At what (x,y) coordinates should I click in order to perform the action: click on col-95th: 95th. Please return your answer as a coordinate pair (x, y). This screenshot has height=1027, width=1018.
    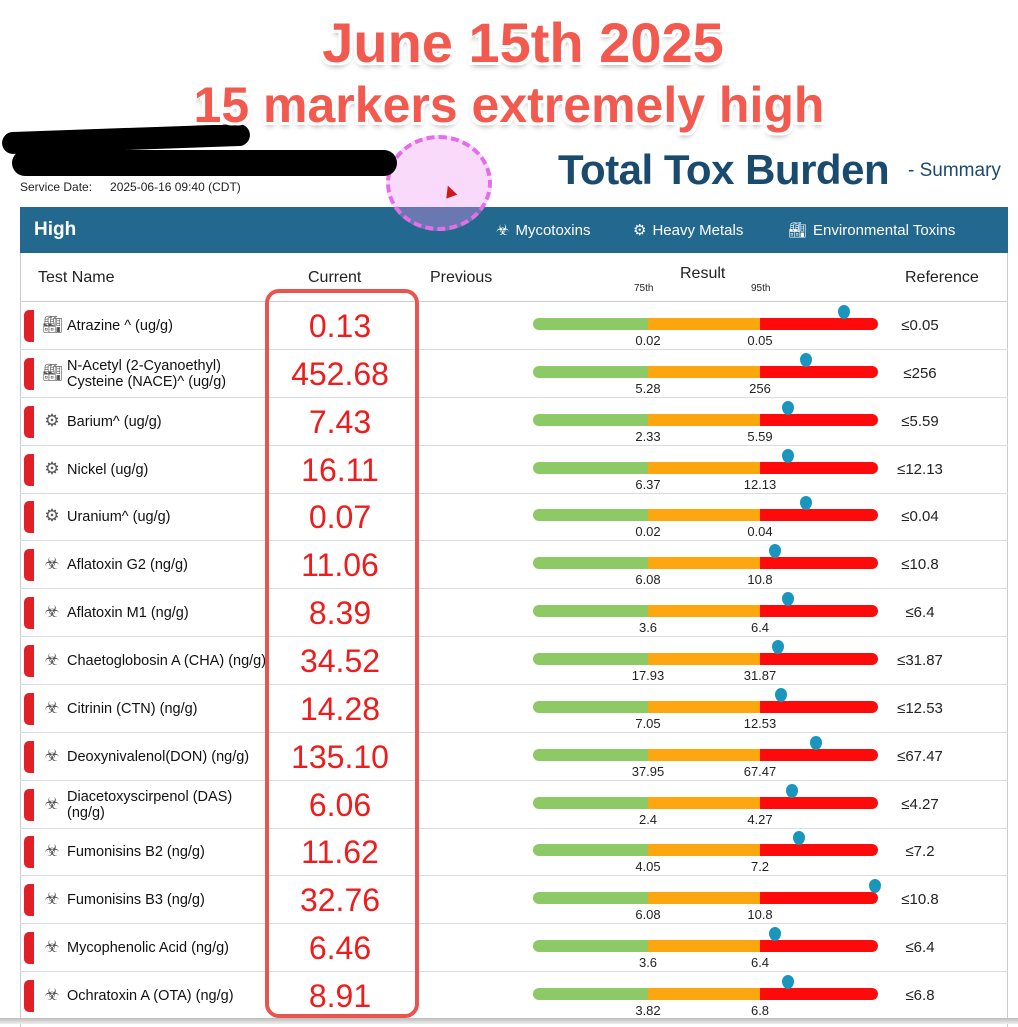
    Looking at the image, I should click on (761, 288).